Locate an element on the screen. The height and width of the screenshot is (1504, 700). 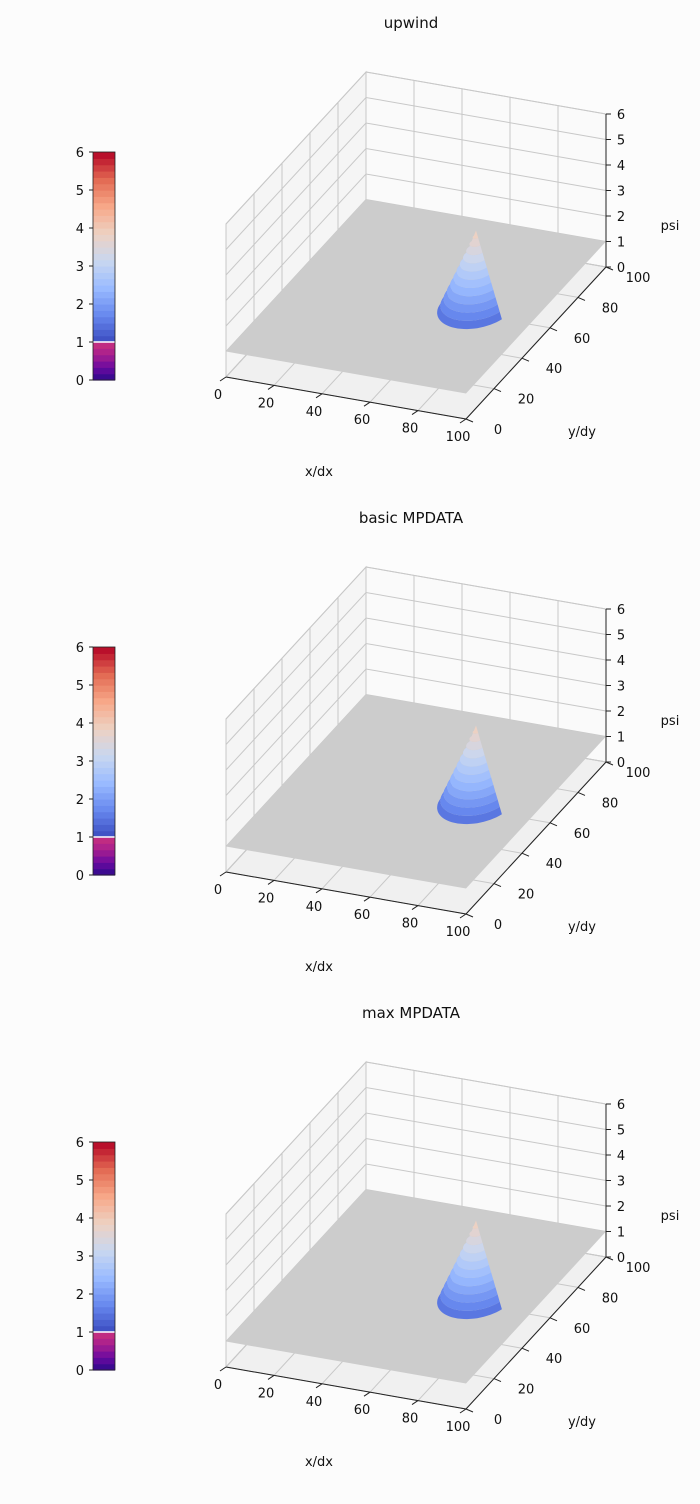
surface-plateau is located at coordinates (416, 1286).